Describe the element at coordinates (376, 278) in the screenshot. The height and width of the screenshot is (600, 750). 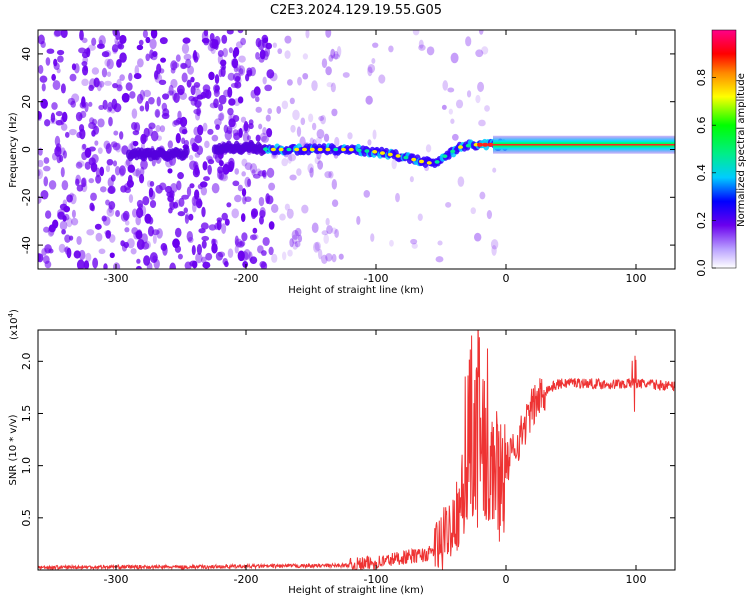
I see `x-tick-label: -100` at that location.